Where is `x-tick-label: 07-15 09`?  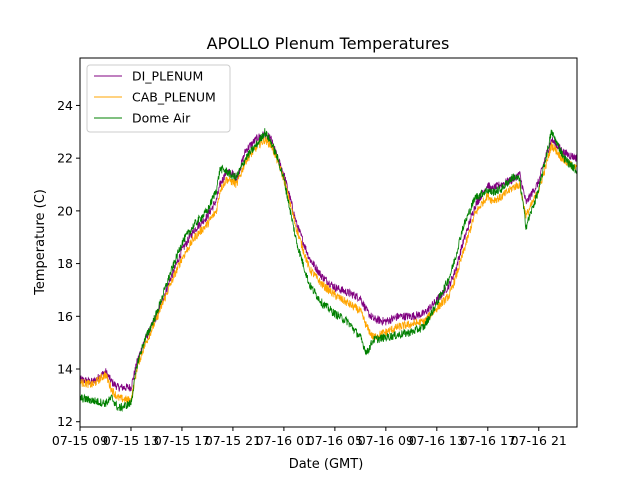 x-tick-label: 07-15 09 is located at coordinates (80, 440).